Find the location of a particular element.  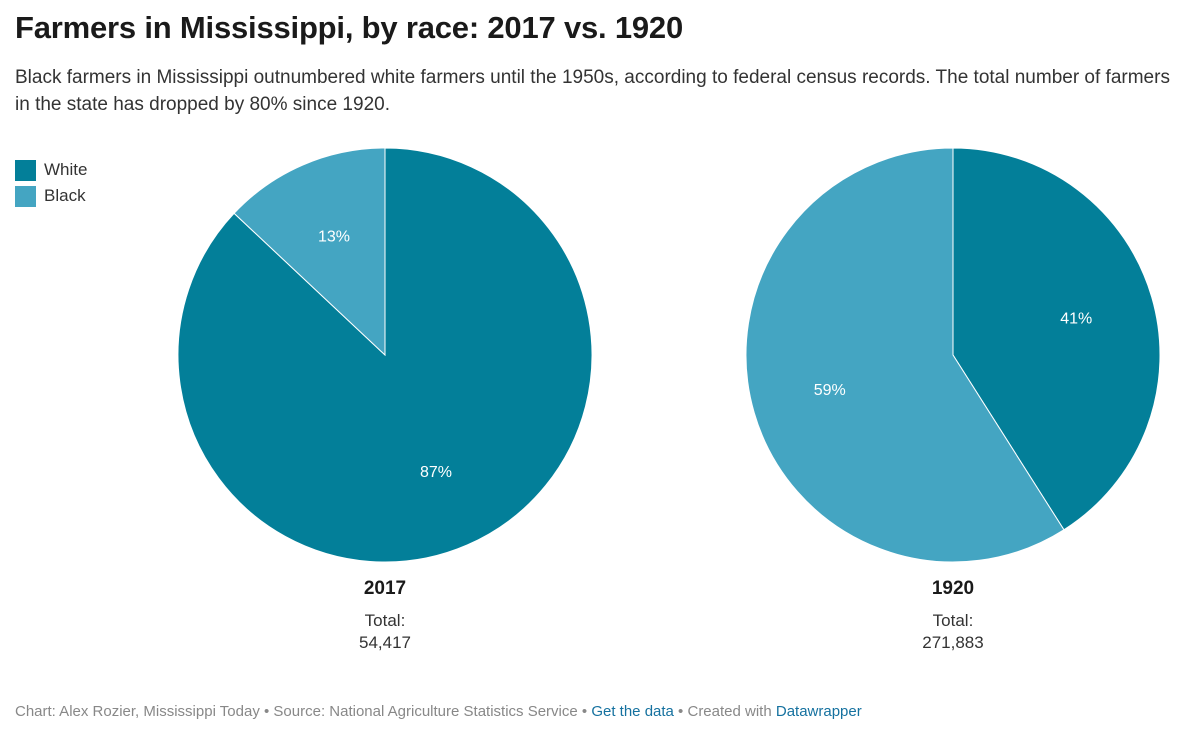

pie-1920-total-value: 271,883 is located at coordinates (953, 642).